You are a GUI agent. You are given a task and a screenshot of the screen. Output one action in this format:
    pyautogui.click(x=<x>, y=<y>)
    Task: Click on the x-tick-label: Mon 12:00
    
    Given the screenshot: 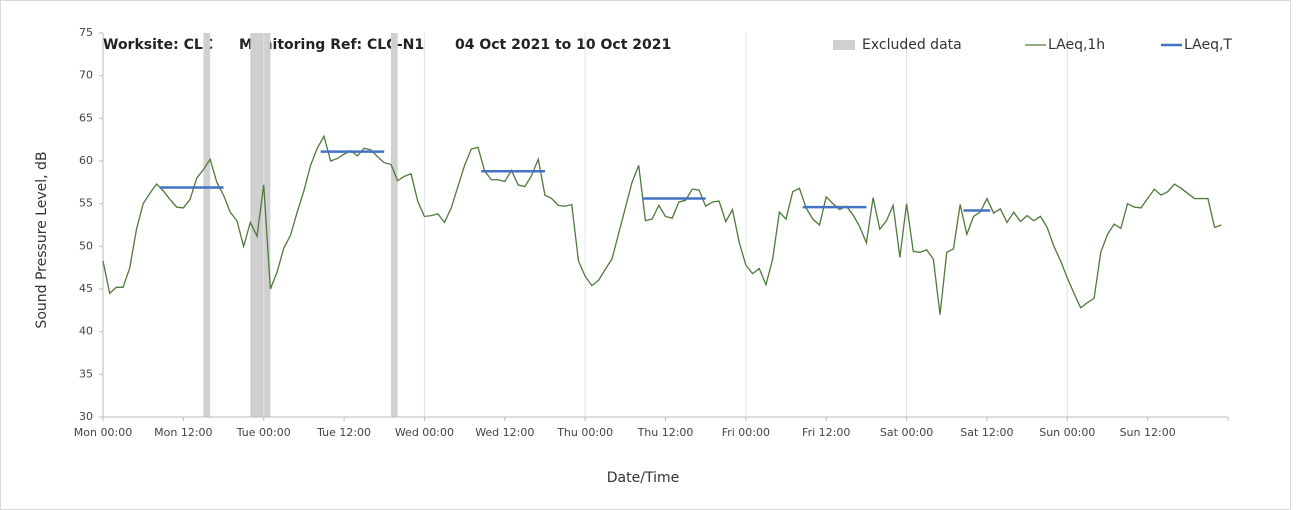 What is the action you would take?
    pyautogui.click(x=183, y=432)
    